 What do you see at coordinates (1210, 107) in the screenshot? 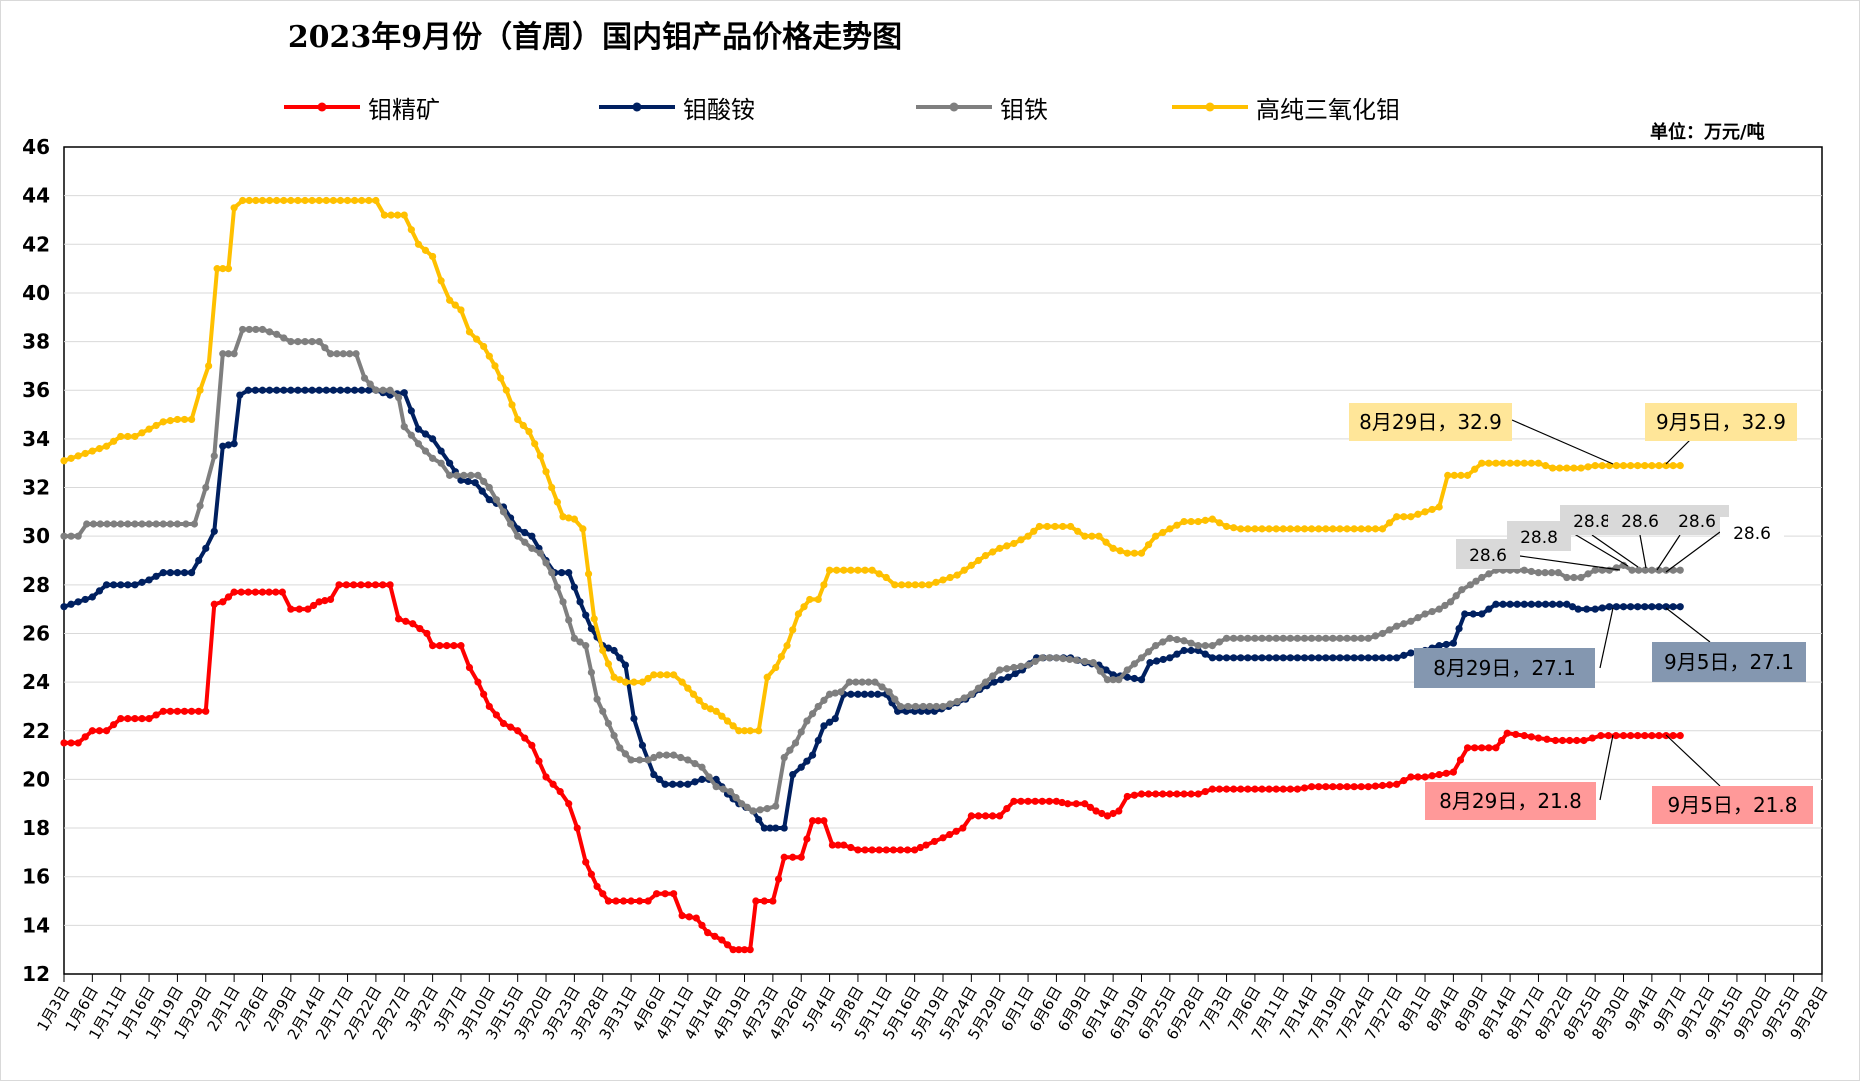
I see `legend-swatch-moo3` at bounding box center [1210, 107].